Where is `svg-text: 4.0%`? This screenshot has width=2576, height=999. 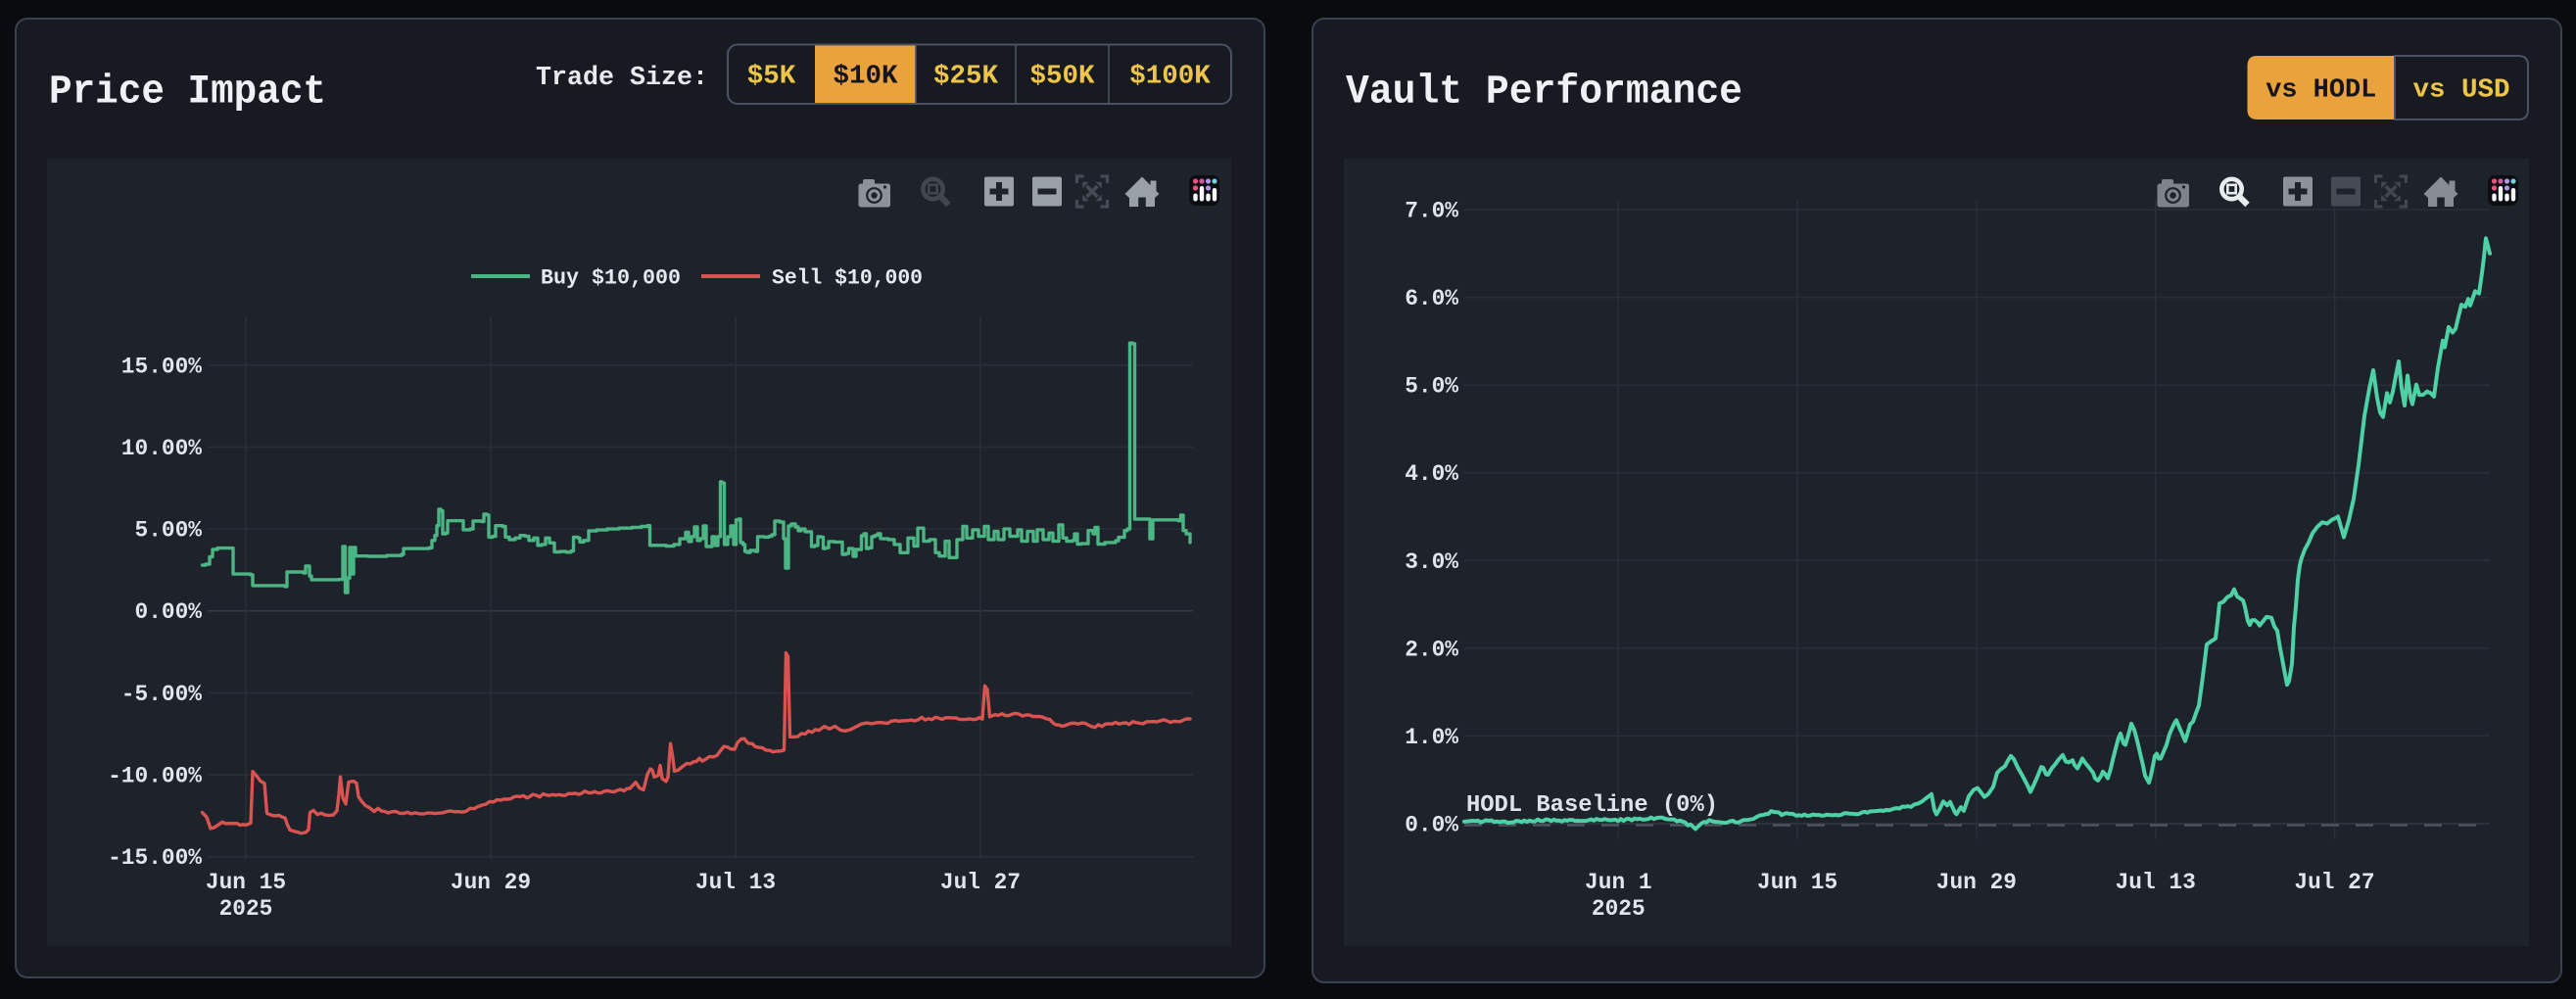
svg-text: 4.0% is located at coordinates (1432, 474).